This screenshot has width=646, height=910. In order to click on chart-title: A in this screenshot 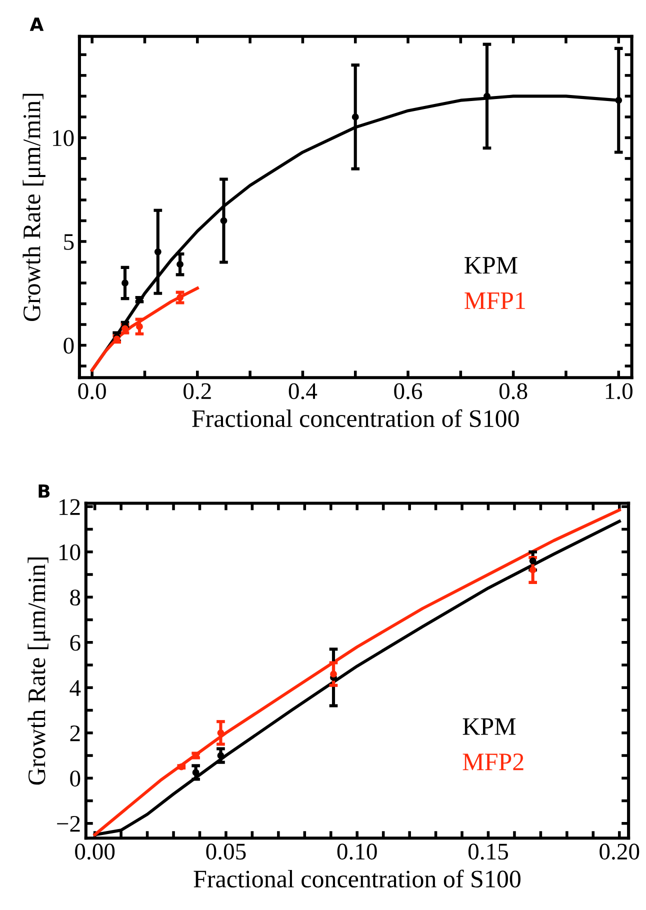, I will do `click(37, 24)`.